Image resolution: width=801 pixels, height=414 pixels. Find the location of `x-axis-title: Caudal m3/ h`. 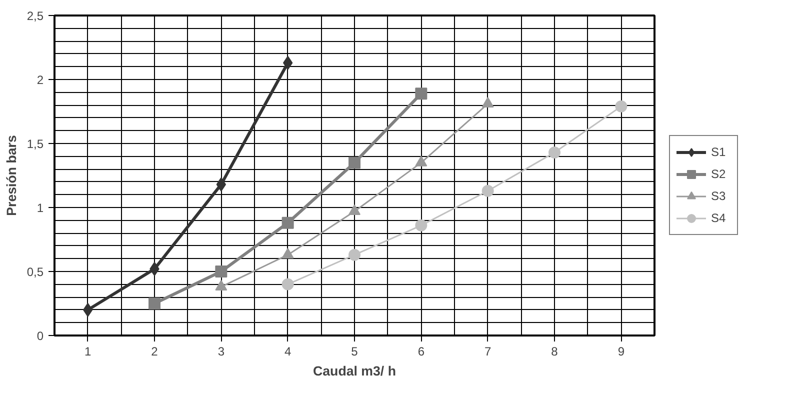

x-axis-title: Caudal m3/ h is located at coordinates (354, 371).